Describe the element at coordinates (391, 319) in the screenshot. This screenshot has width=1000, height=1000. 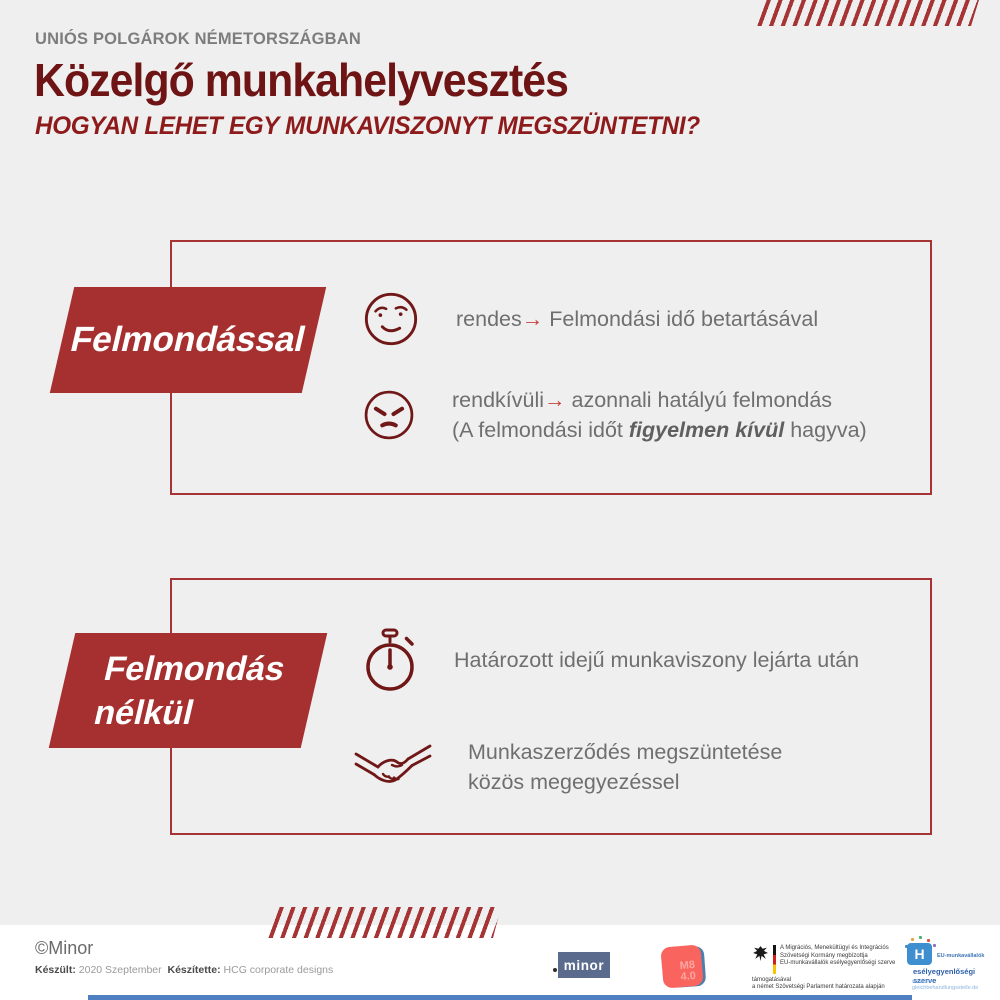
I see `smirk-face-icon` at that location.